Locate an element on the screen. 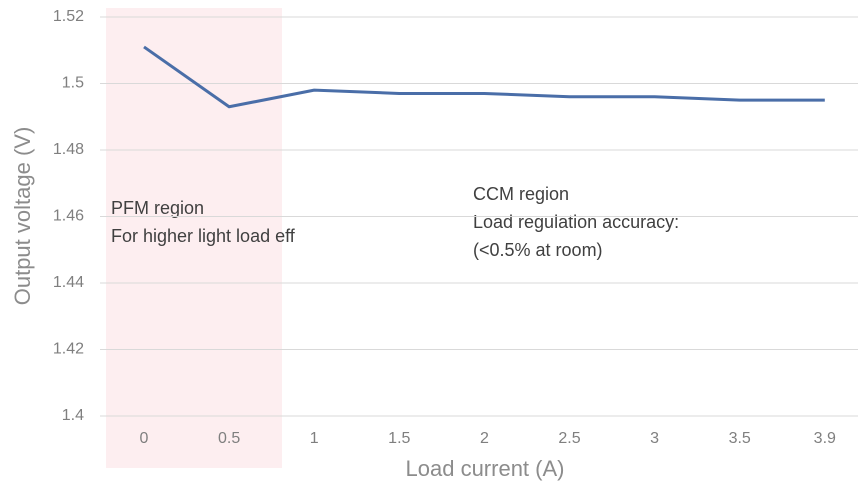 The image size is (860, 491). y-tick-label: 1.44 is located at coordinates (68, 282).